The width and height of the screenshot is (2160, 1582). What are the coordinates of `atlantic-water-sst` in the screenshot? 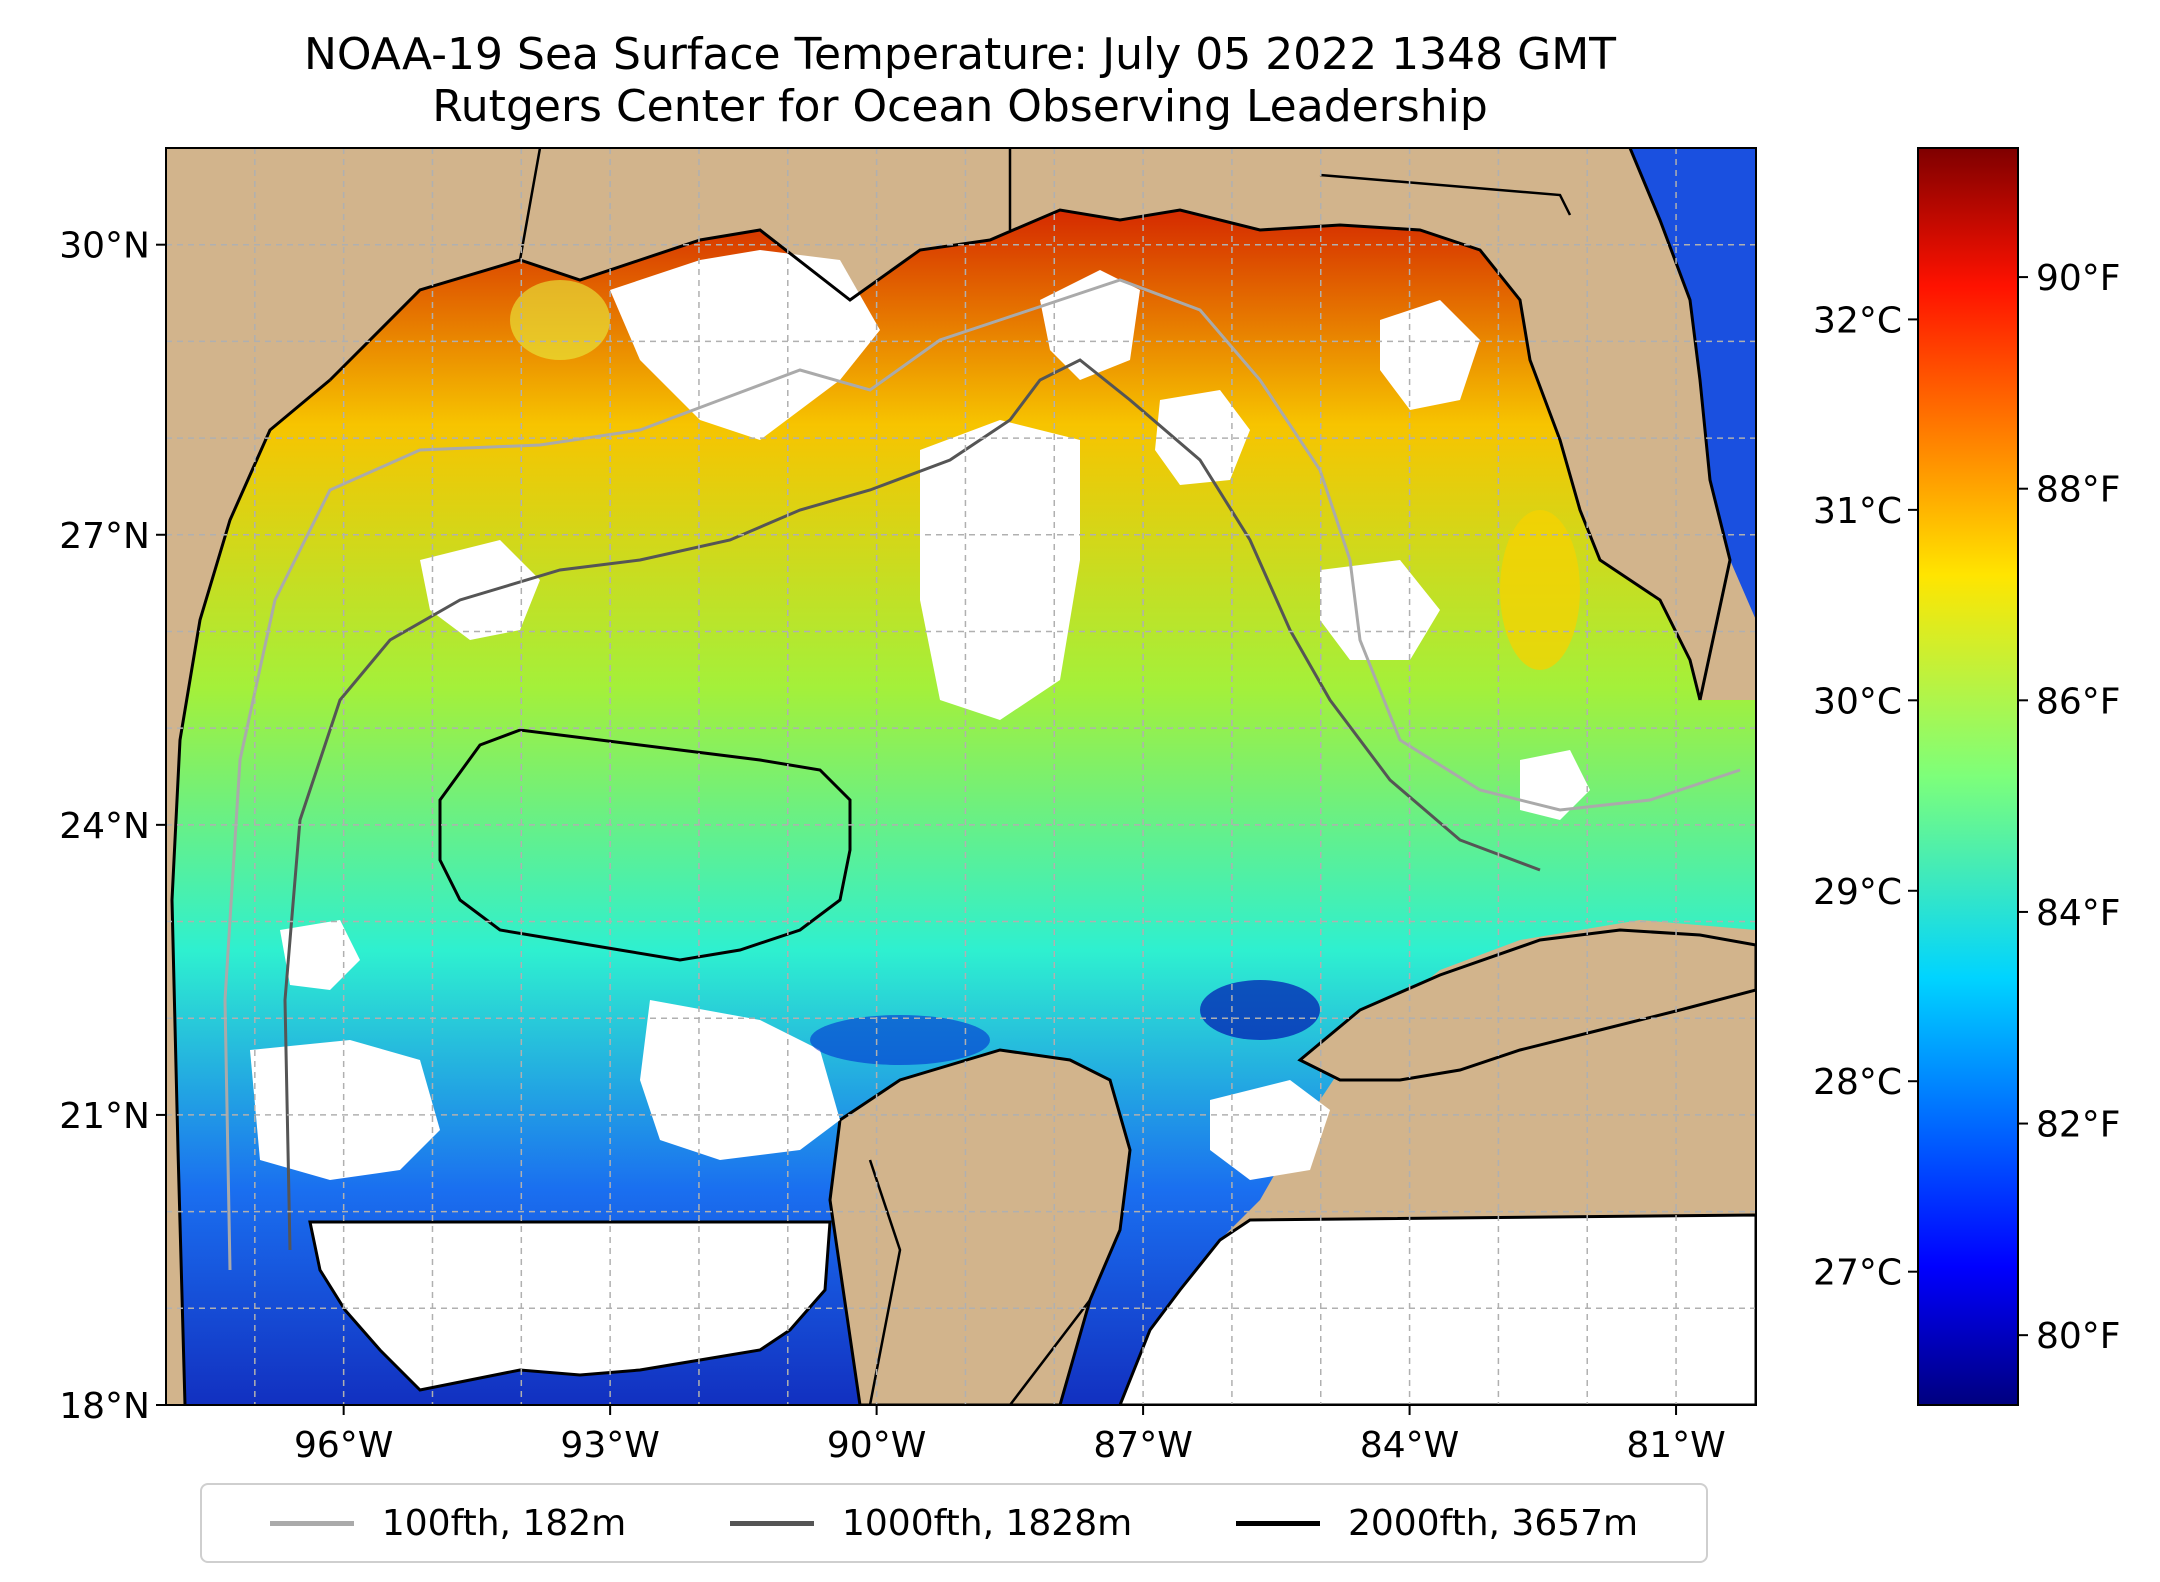 It's located at (1693, 384).